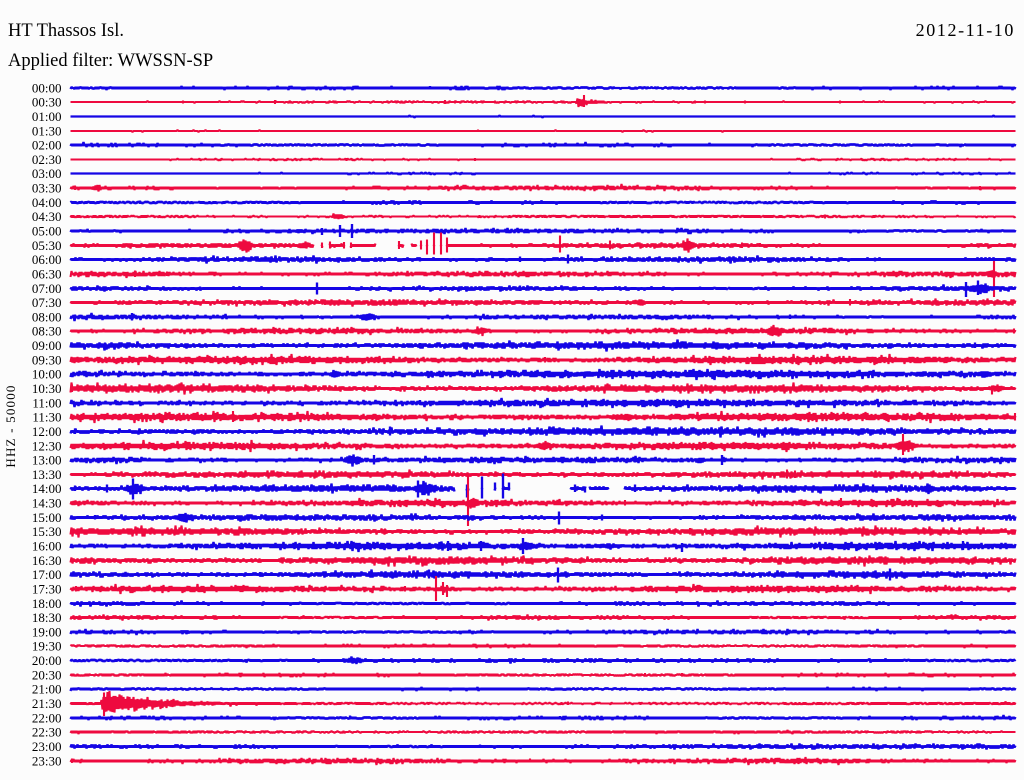  I want to click on svg-text: 03:00, so click(47, 173).